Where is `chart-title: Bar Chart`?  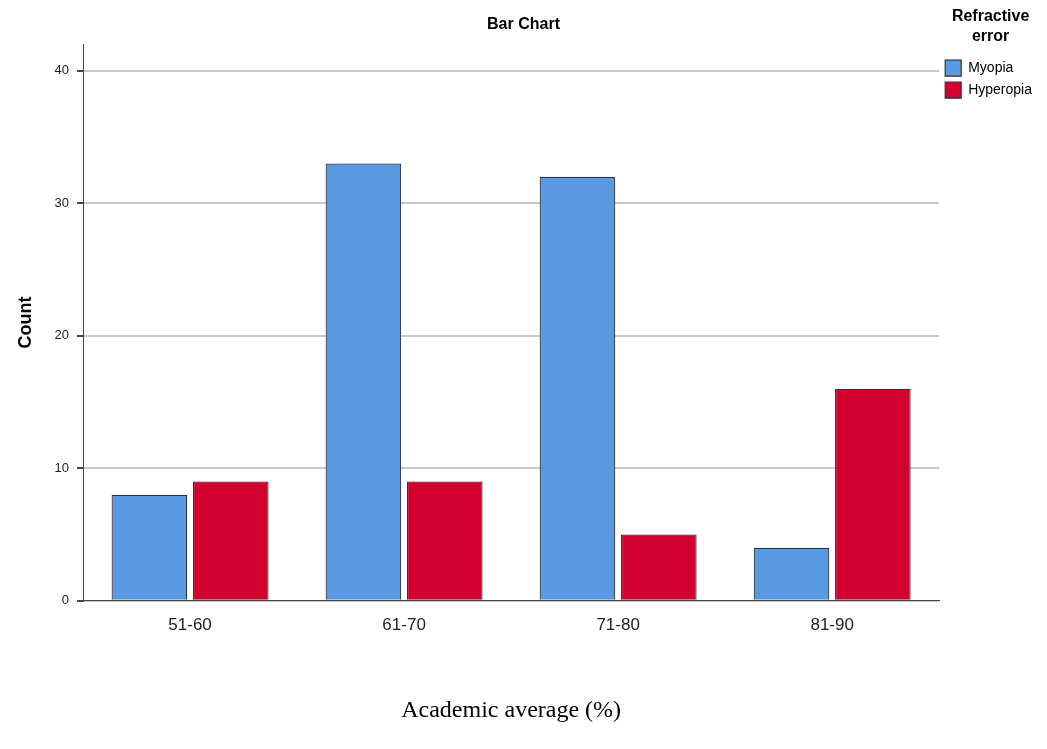
chart-title: Bar Chart is located at coordinates (524, 24).